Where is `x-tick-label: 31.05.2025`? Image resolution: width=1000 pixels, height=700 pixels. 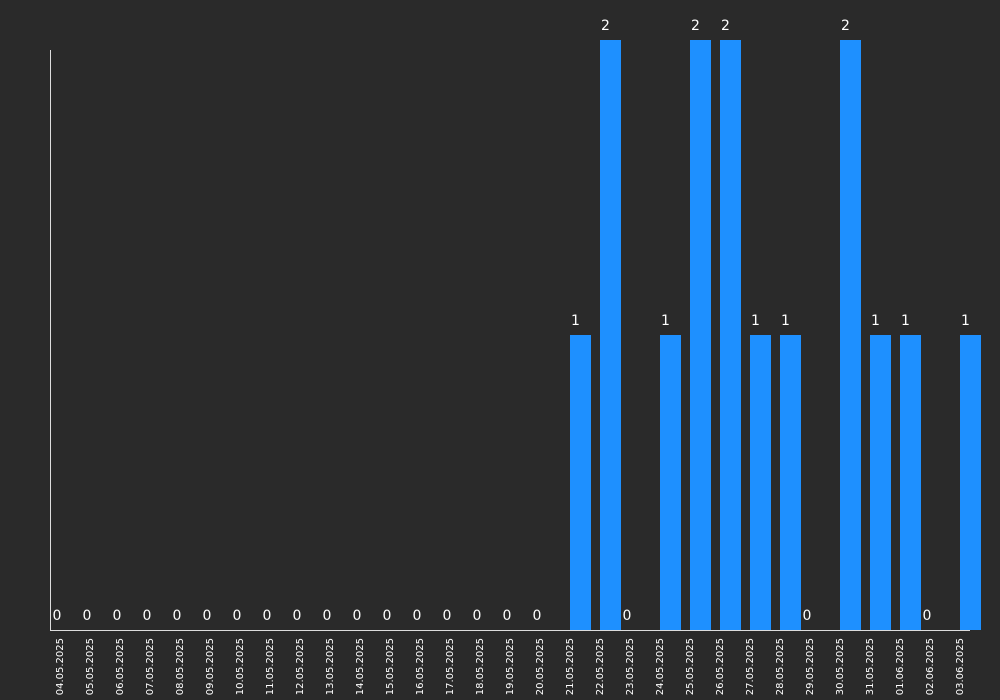 x-tick-label: 31.05.2025 is located at coordinates (870, 666).